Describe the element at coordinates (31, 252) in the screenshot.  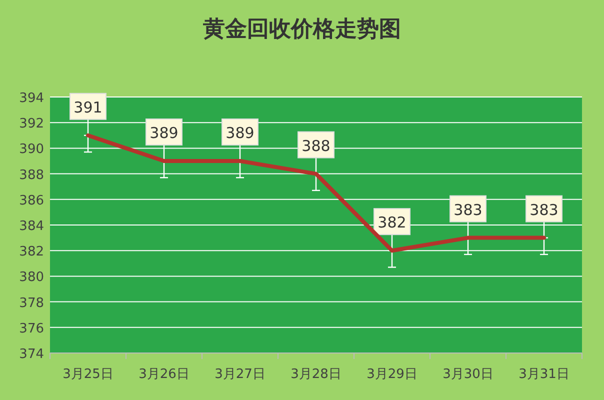
I see `y-tick-label: 382` at that location.